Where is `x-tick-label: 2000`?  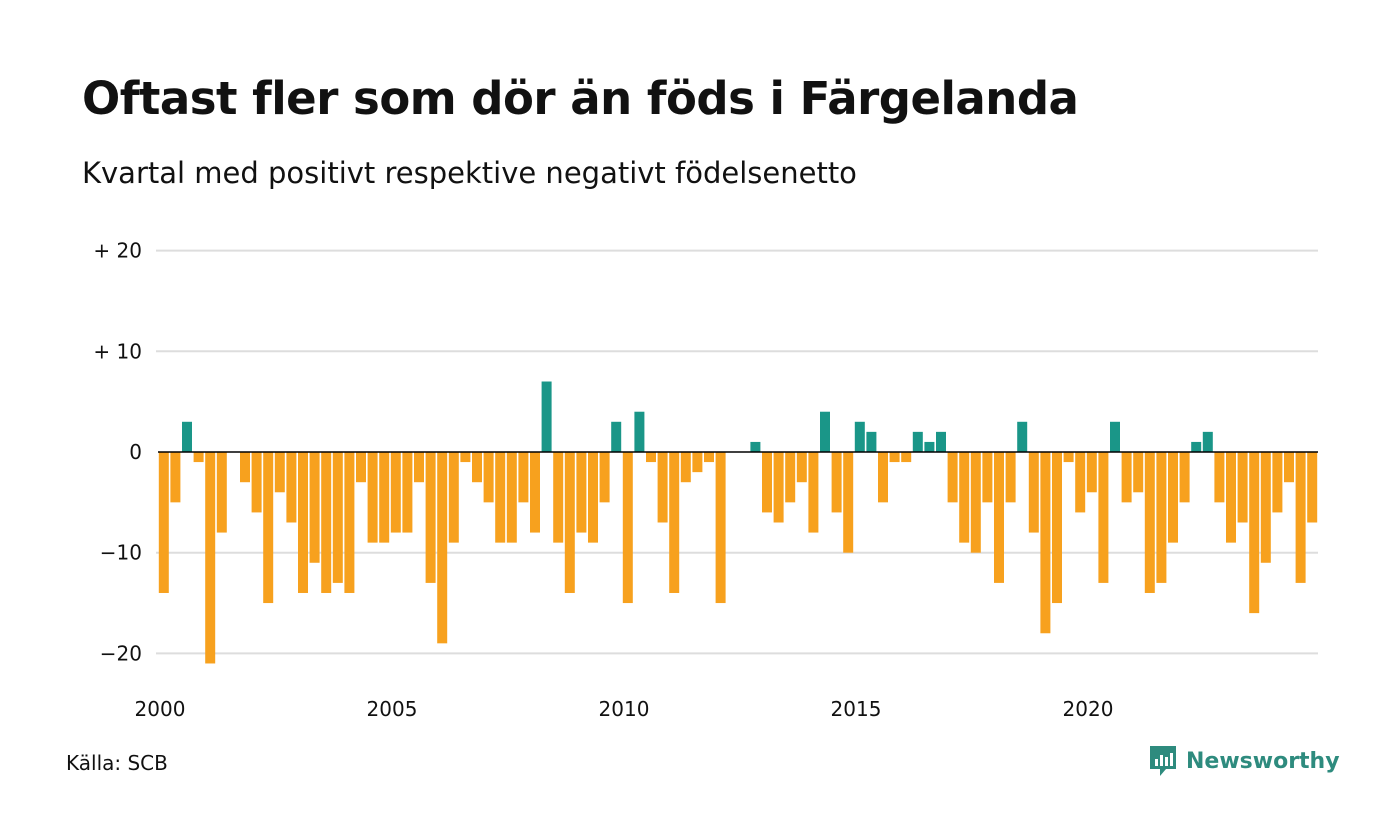 x-tick-label: 2000 is located at coordinates (160, 709).